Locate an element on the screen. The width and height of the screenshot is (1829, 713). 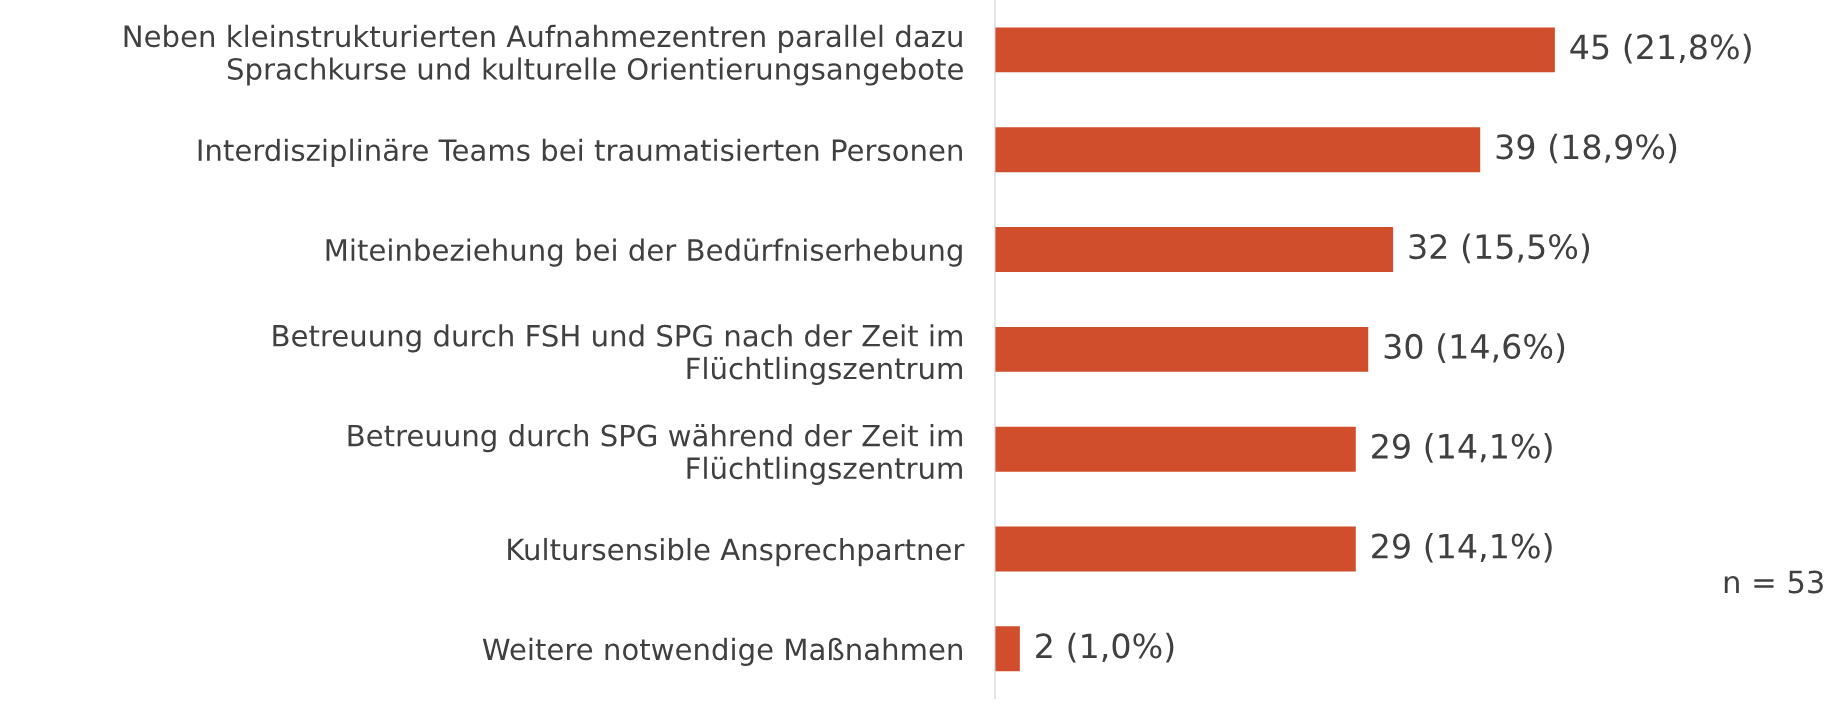
y-tick-label: Neben kleinstrukturierten Aufnahmezentren parallel dazu Sprachkurse und kulturelle Orientierungsangebote is located at coordinates (543, 55).